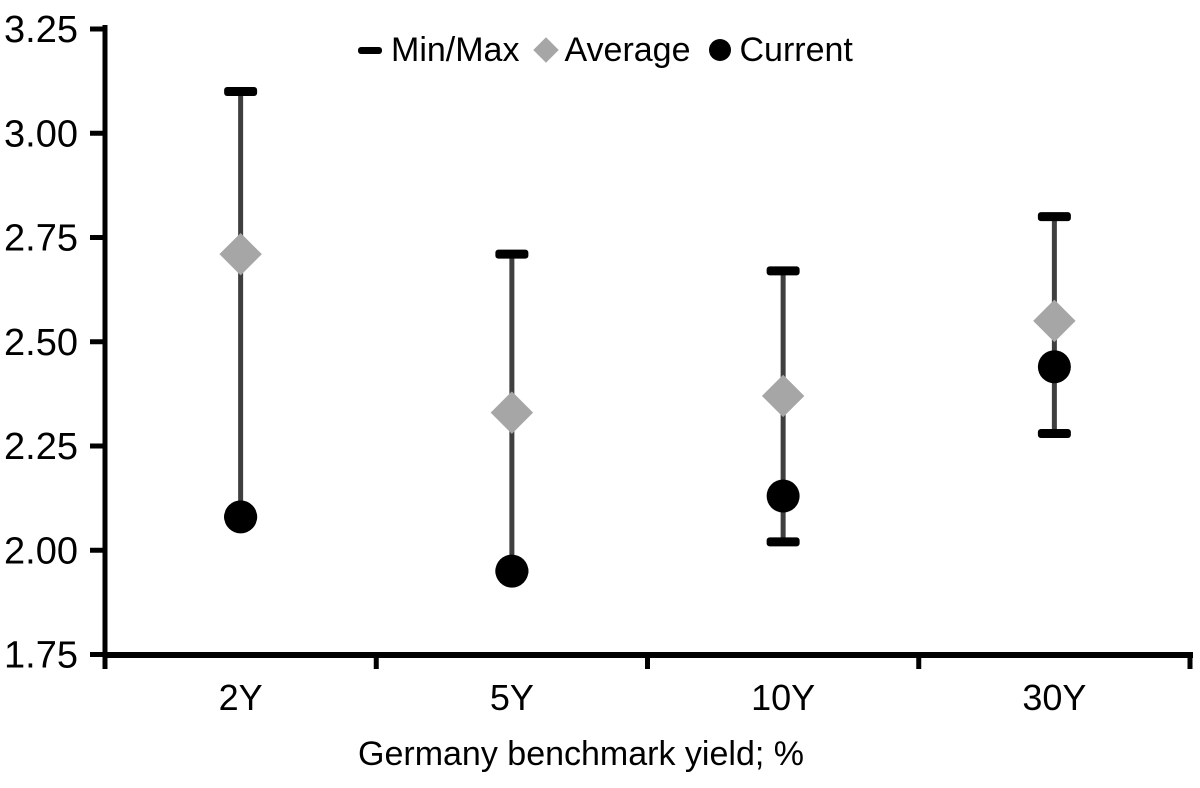  I want to click on x-category-label: 2Y, so click(241, 697).